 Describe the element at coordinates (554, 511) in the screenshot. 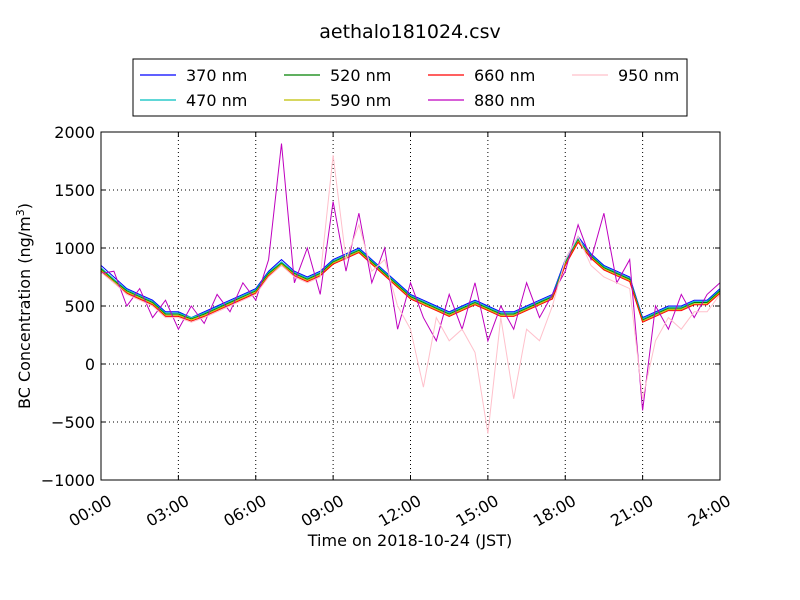

I see `x-tick-label: 18:00` at that location.